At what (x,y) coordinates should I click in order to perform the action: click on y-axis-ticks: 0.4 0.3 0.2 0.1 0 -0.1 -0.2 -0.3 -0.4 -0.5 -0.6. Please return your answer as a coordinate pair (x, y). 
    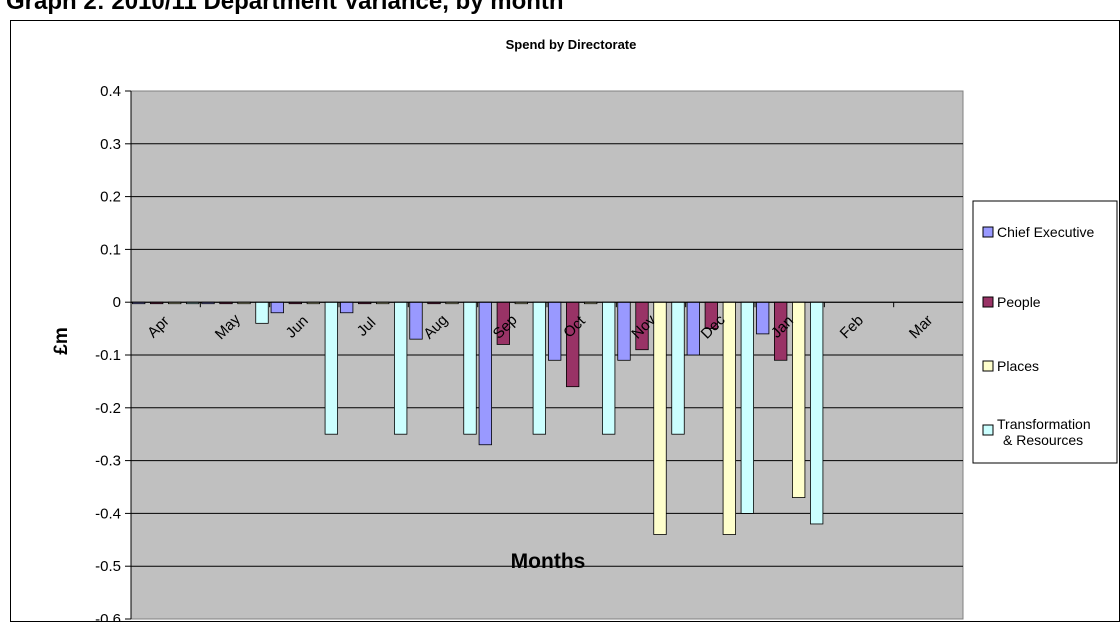
    Looking at the image, I should click on (113, 352).